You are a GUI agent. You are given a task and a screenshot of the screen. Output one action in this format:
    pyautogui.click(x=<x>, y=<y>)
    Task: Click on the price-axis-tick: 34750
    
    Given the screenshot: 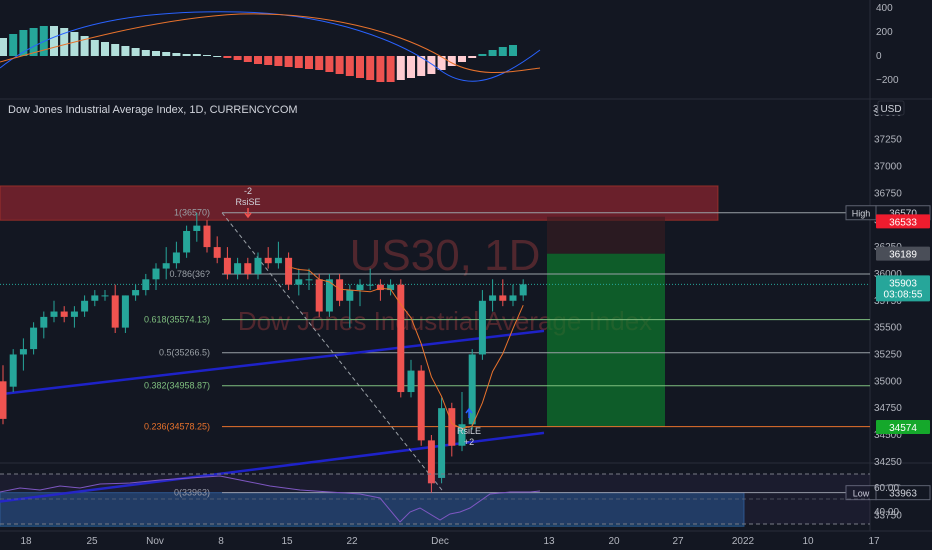 What is the action you would take?
    pyautogui.click(x=888, y=408)
    